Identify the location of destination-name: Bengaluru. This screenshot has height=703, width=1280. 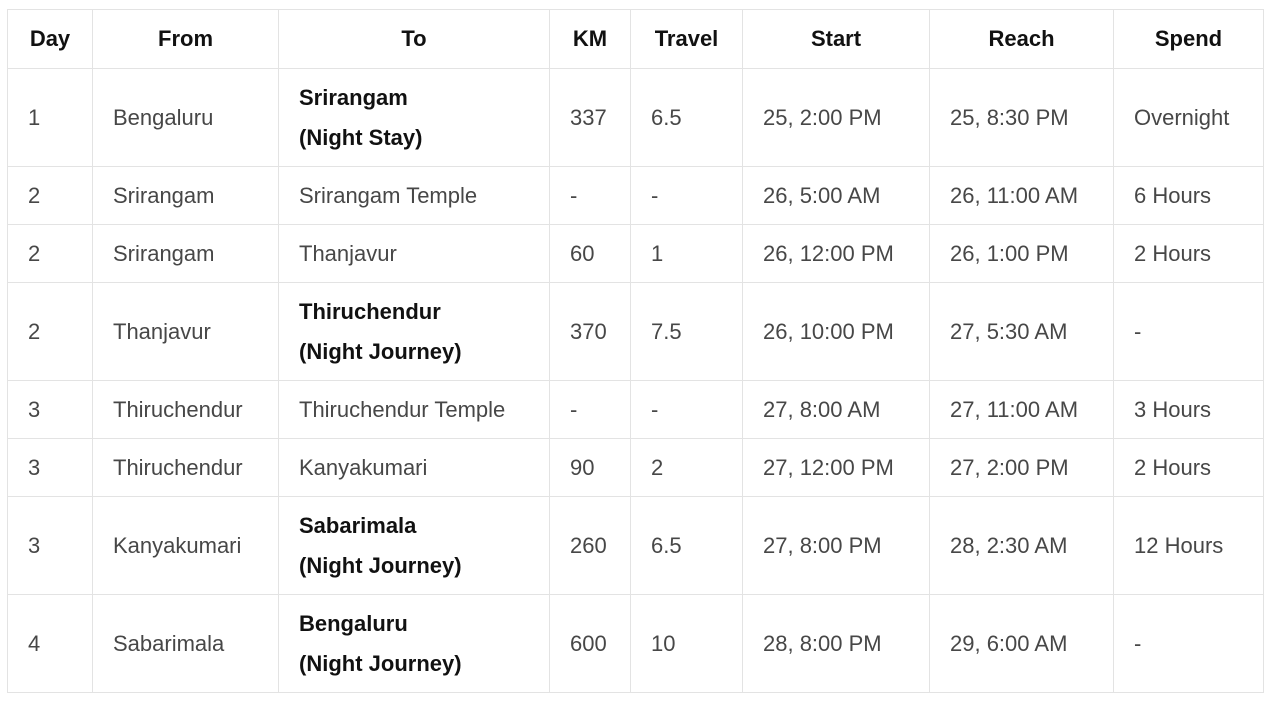
(353, 623).